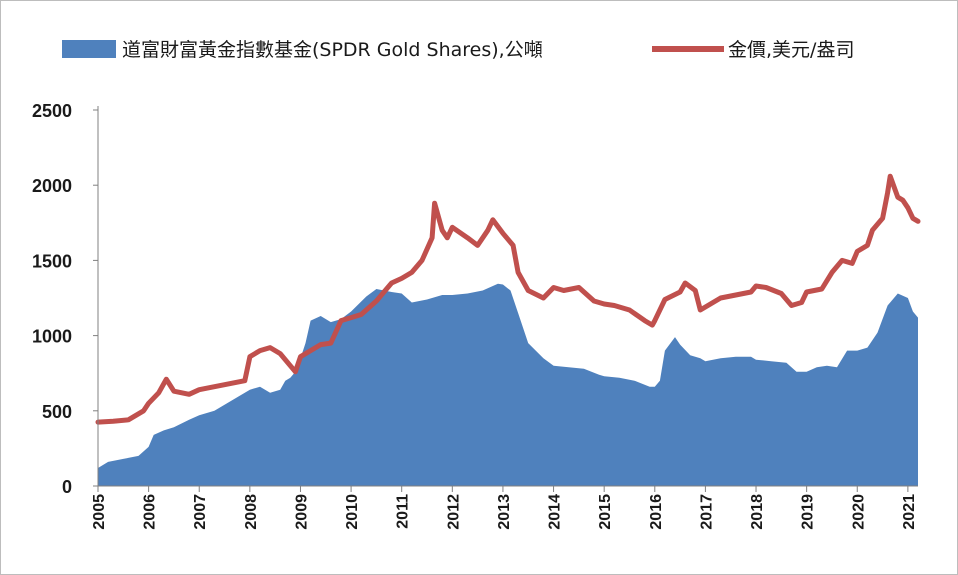 This screenshot has height=575, width=958. What do you see at coordinates (301, 512) in the screenshot?
I see `x-tick-label: 2009` at bounding box center [301, 512].